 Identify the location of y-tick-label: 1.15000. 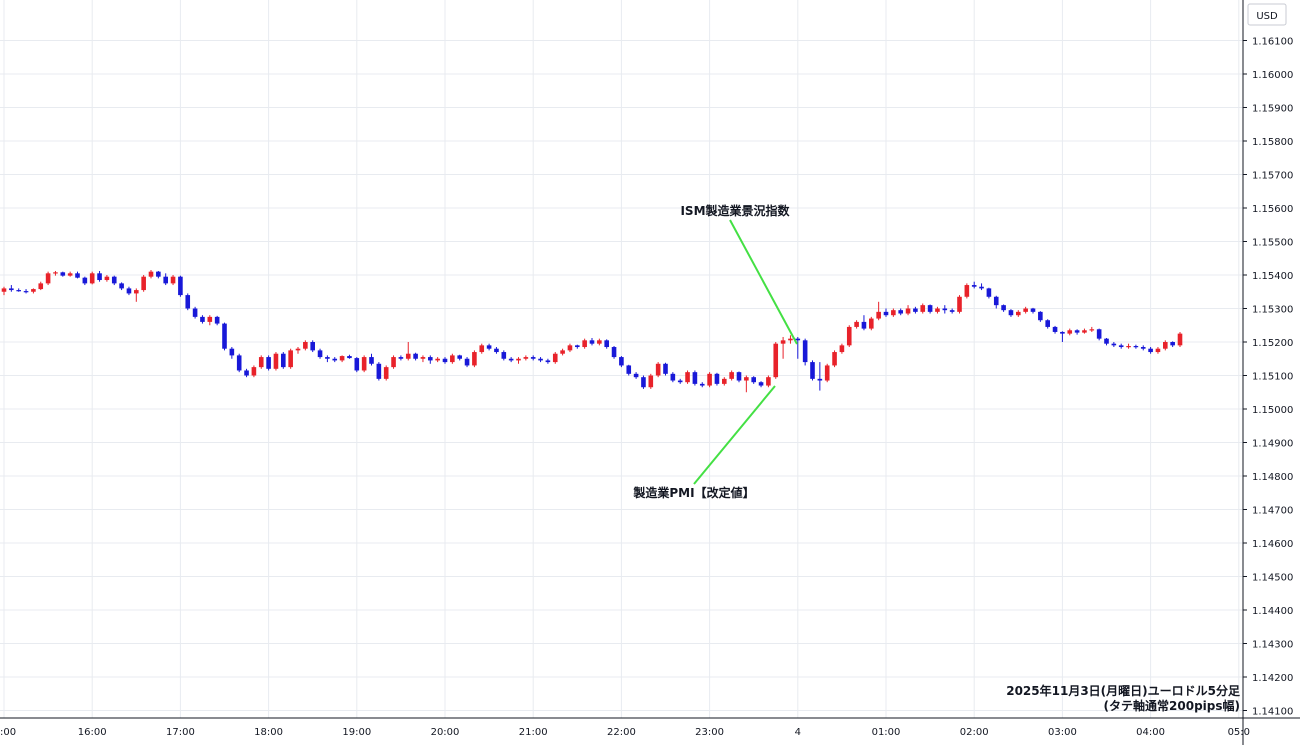
(1272, 410).